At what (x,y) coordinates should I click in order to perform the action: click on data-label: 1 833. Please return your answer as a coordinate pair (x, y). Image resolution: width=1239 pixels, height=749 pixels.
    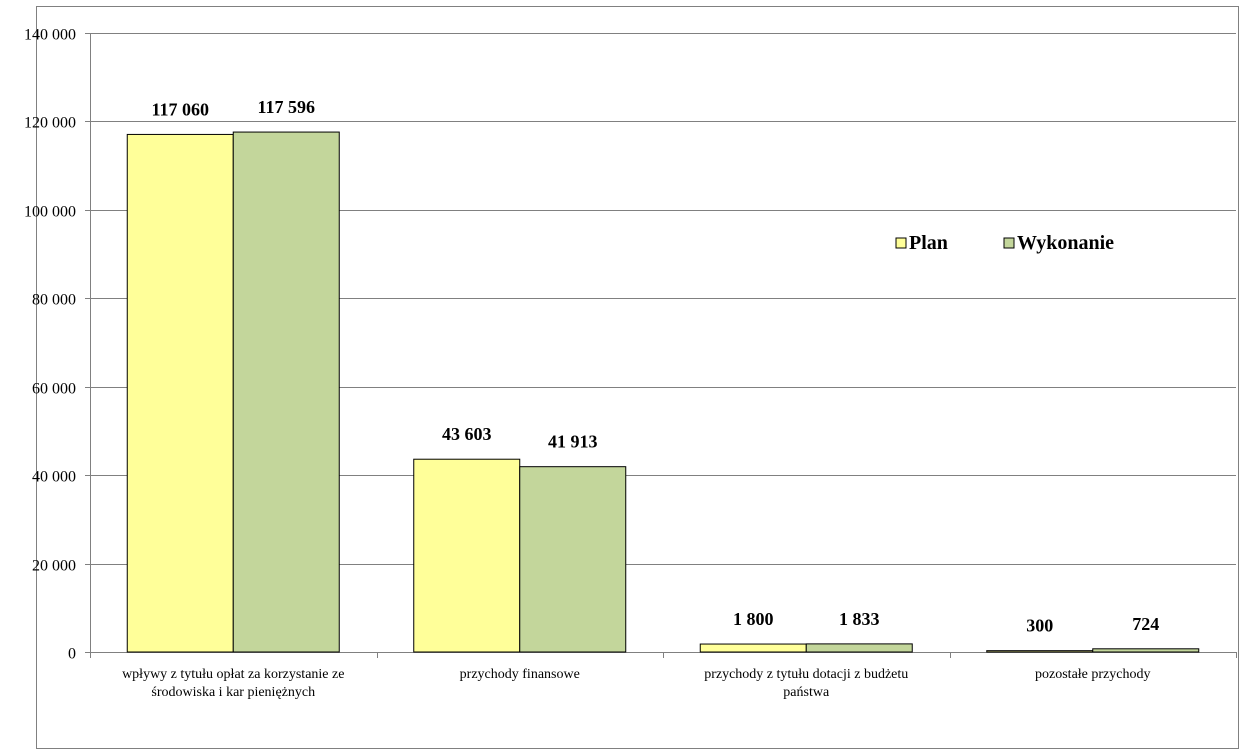
    Looking at the image, I should click on (859, 619).